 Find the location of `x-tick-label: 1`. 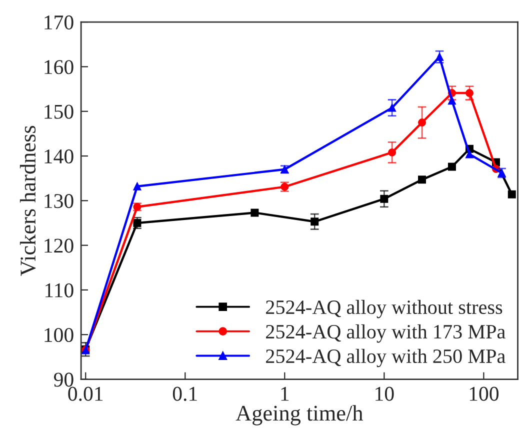

x-tick-label: 1 is located at coordinates (285, 393).